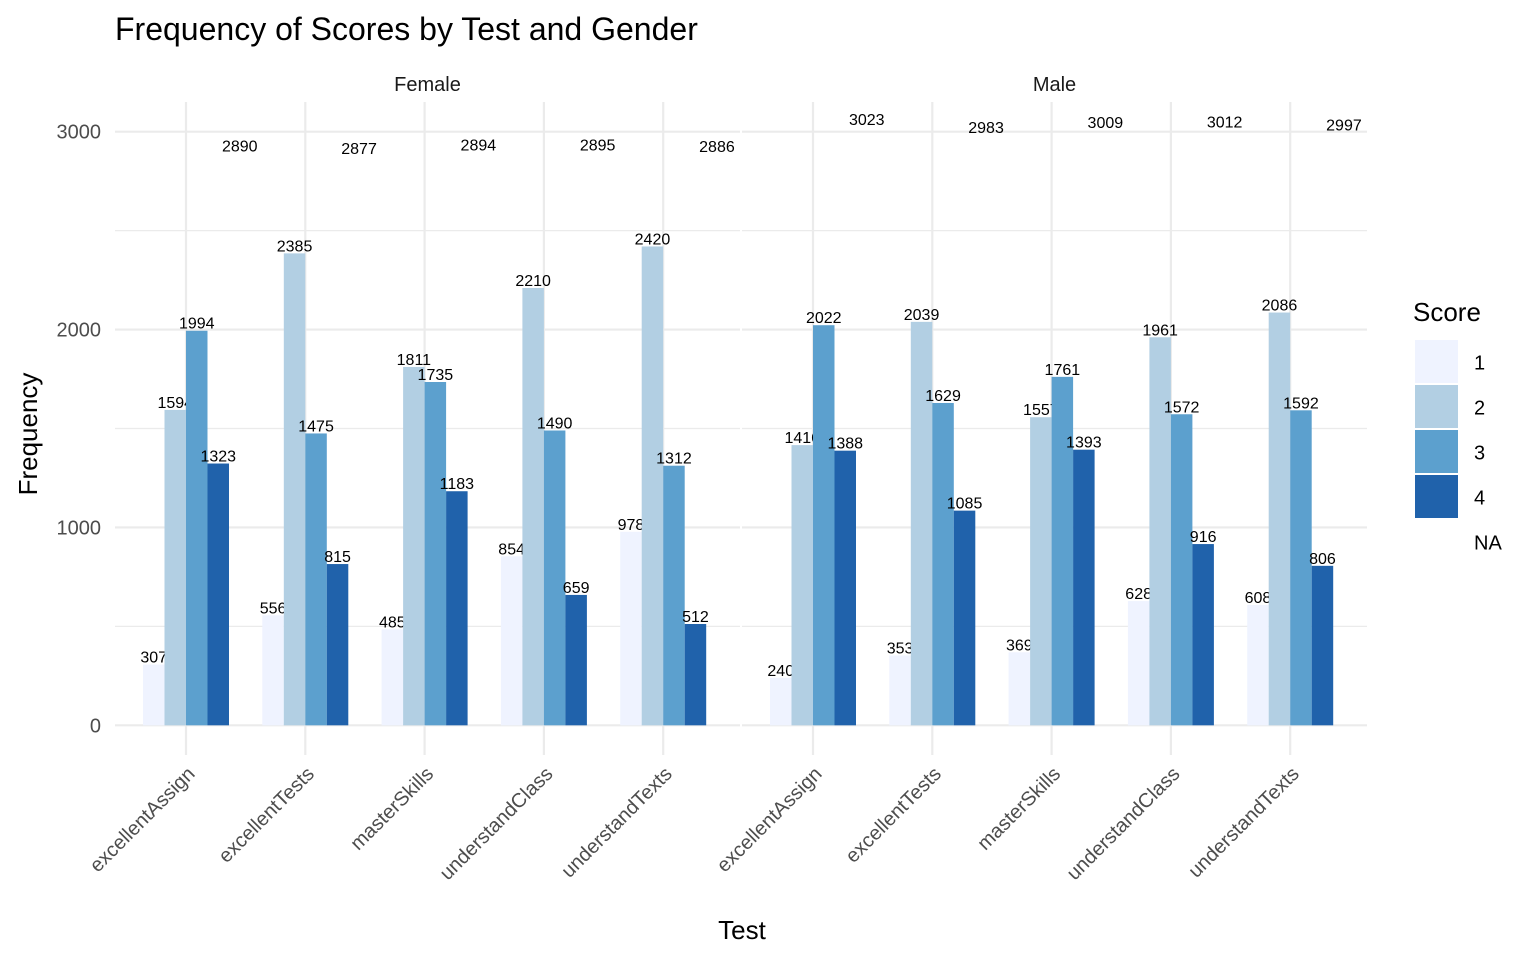 The height and width of the screenshot is (960, 1536). I want to click on legend-label-3: 3, so click(1479, 454).